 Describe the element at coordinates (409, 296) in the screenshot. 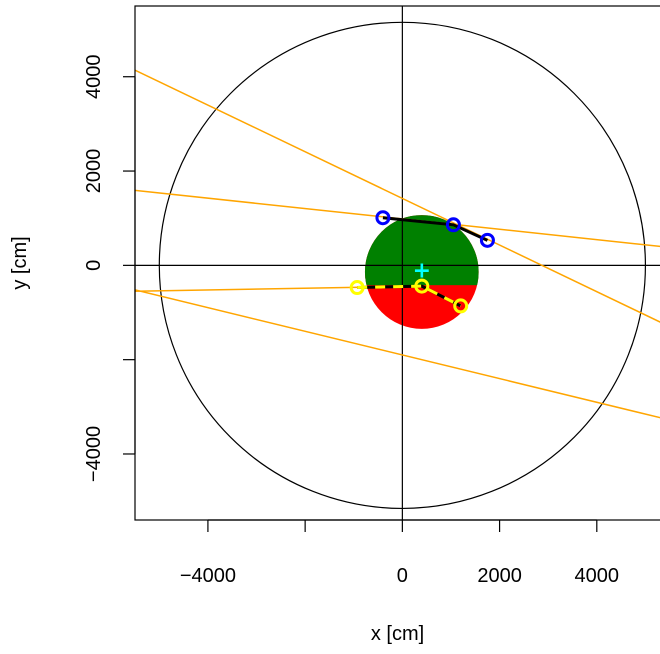

I see `series-1-dash` at that location.